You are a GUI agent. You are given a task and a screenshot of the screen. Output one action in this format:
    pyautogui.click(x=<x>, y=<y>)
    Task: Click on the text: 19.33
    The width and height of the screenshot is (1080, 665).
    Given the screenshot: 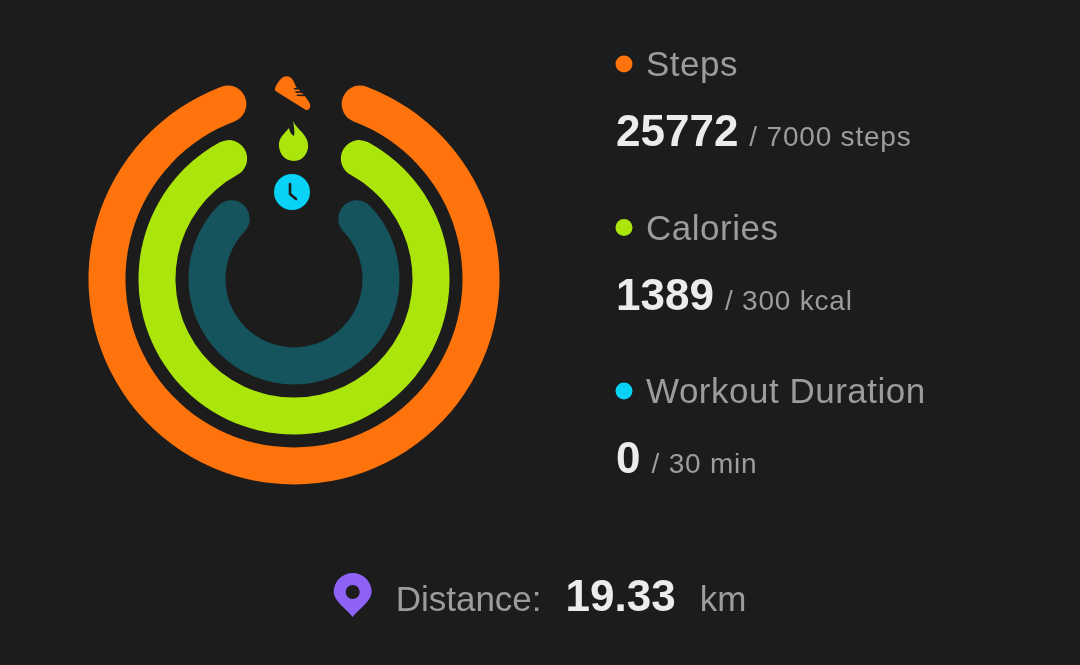 What is the action you would take?
    pyautogui.click(x=620, y=595)
    